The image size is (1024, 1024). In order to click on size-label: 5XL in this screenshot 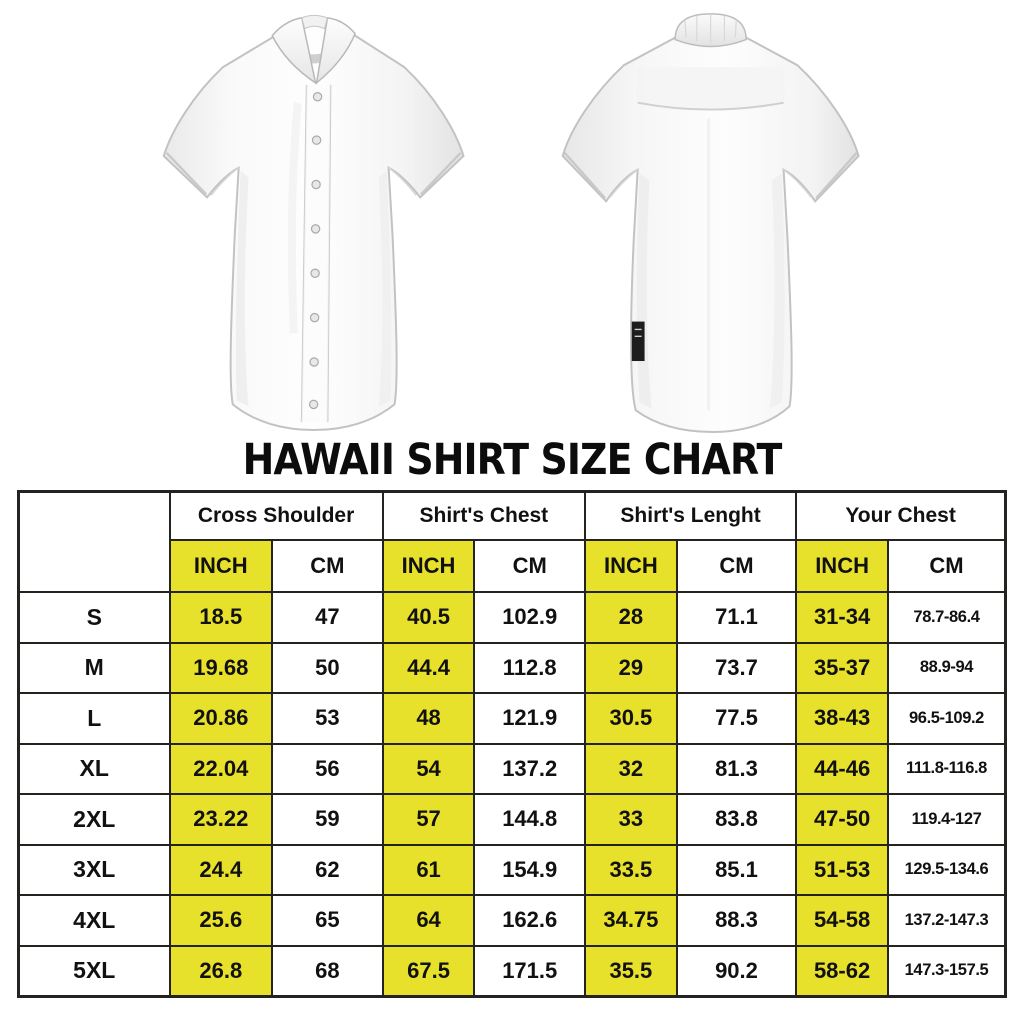, I will do `click(94, 971)`.